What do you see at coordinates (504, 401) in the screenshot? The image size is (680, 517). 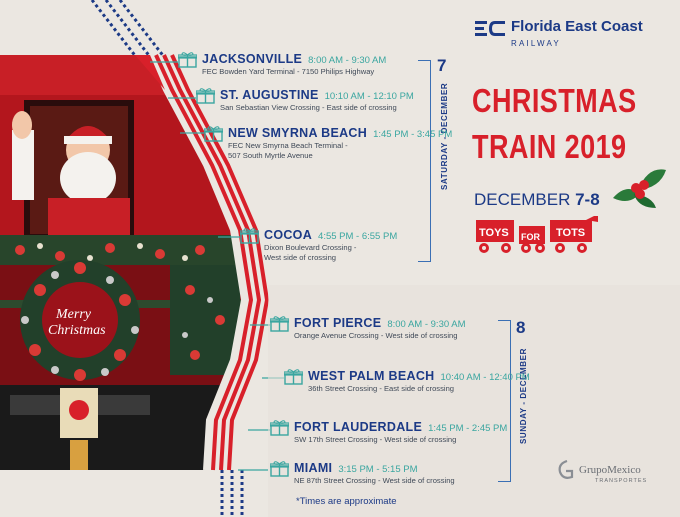 I see `day-bracket-sunday` at bounding box center [504, 401].